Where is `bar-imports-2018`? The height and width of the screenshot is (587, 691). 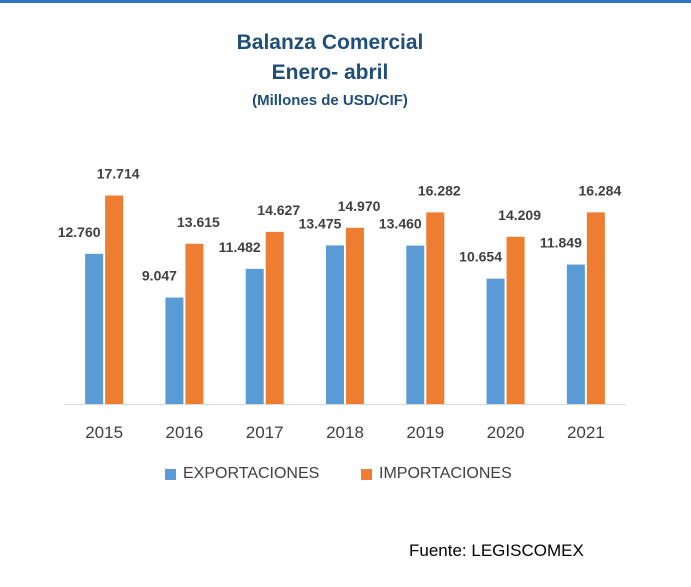
bar-imports-2018 is located at coordinates (355, 315).